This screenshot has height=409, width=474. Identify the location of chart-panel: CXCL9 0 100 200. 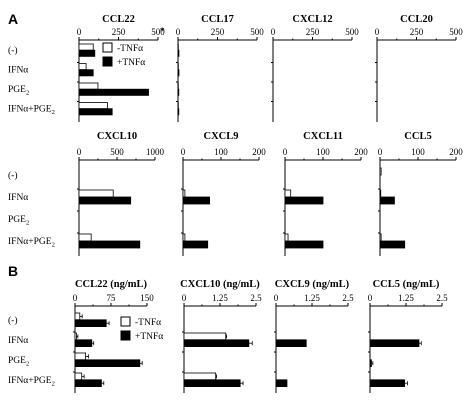
(223, 193).